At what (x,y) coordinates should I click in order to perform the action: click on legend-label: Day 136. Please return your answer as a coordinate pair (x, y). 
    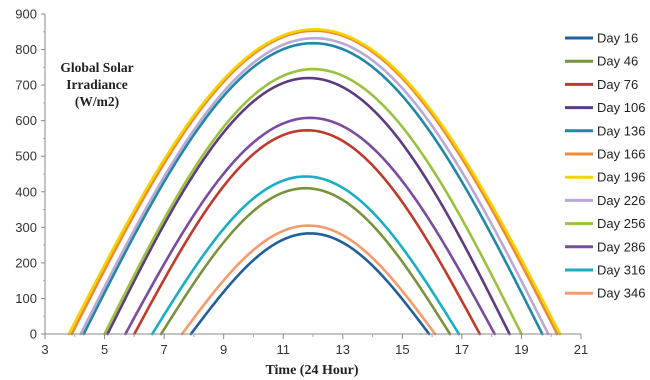
    Looking at the image, I should click on (621, 130).